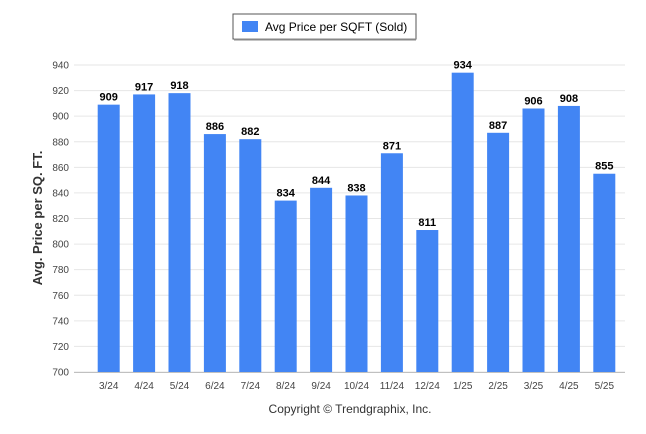 This screenshot has width=646, height=434. Describe the element at coordinates (250, 132) in the screenshot. I see `data-label: 882` at that location.